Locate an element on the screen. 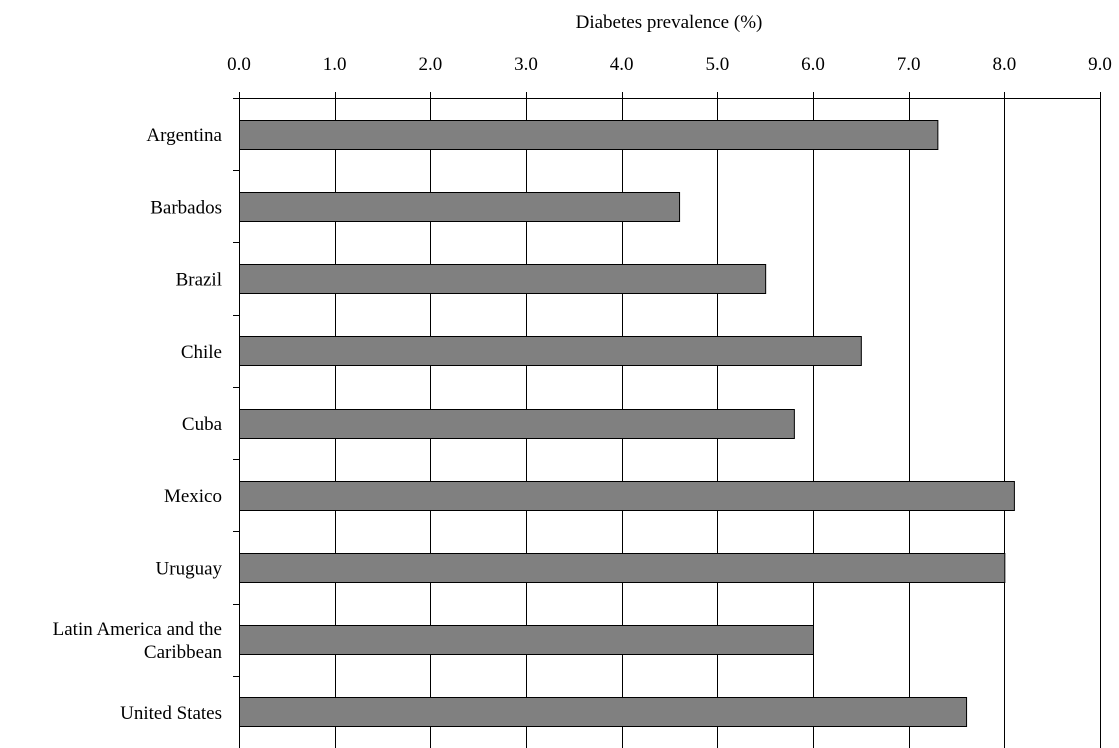  x-tick-label: 1.0 is located at coordinates (335, 64).